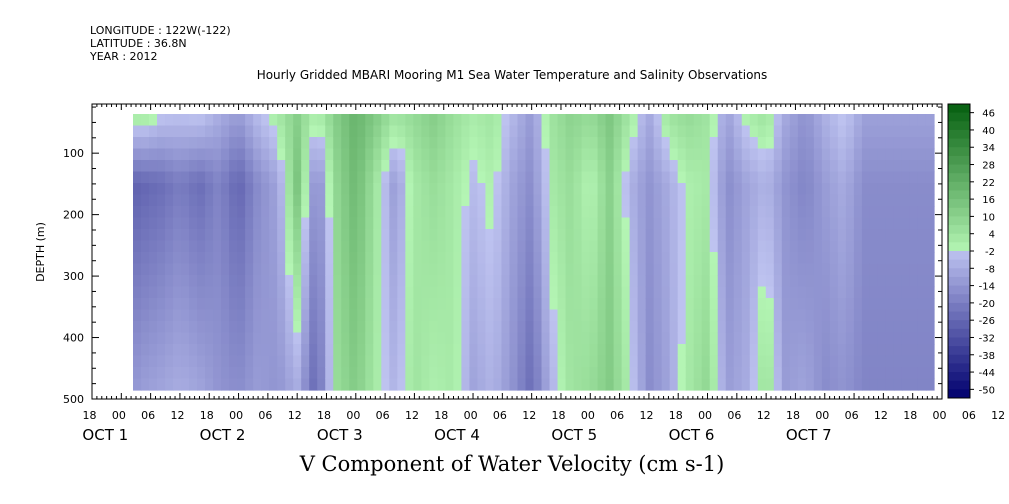 The image size is (1009, 504). Describe the element at coordinates (988, 217) in the screenshot. I see `colorbar-label: 10` at that location.